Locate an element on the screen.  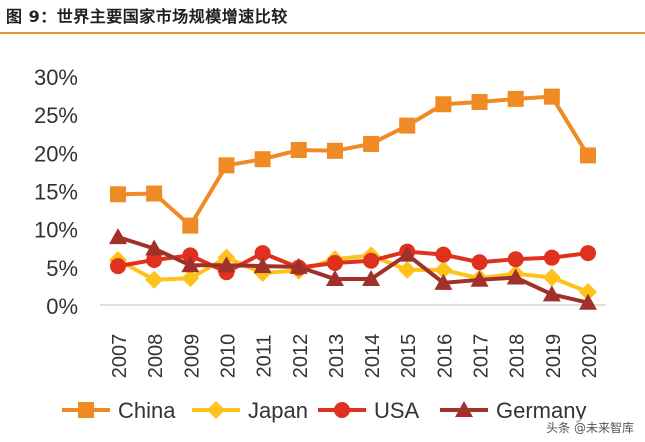
legend-item-usa: USA is located at coordinates (369, 410).